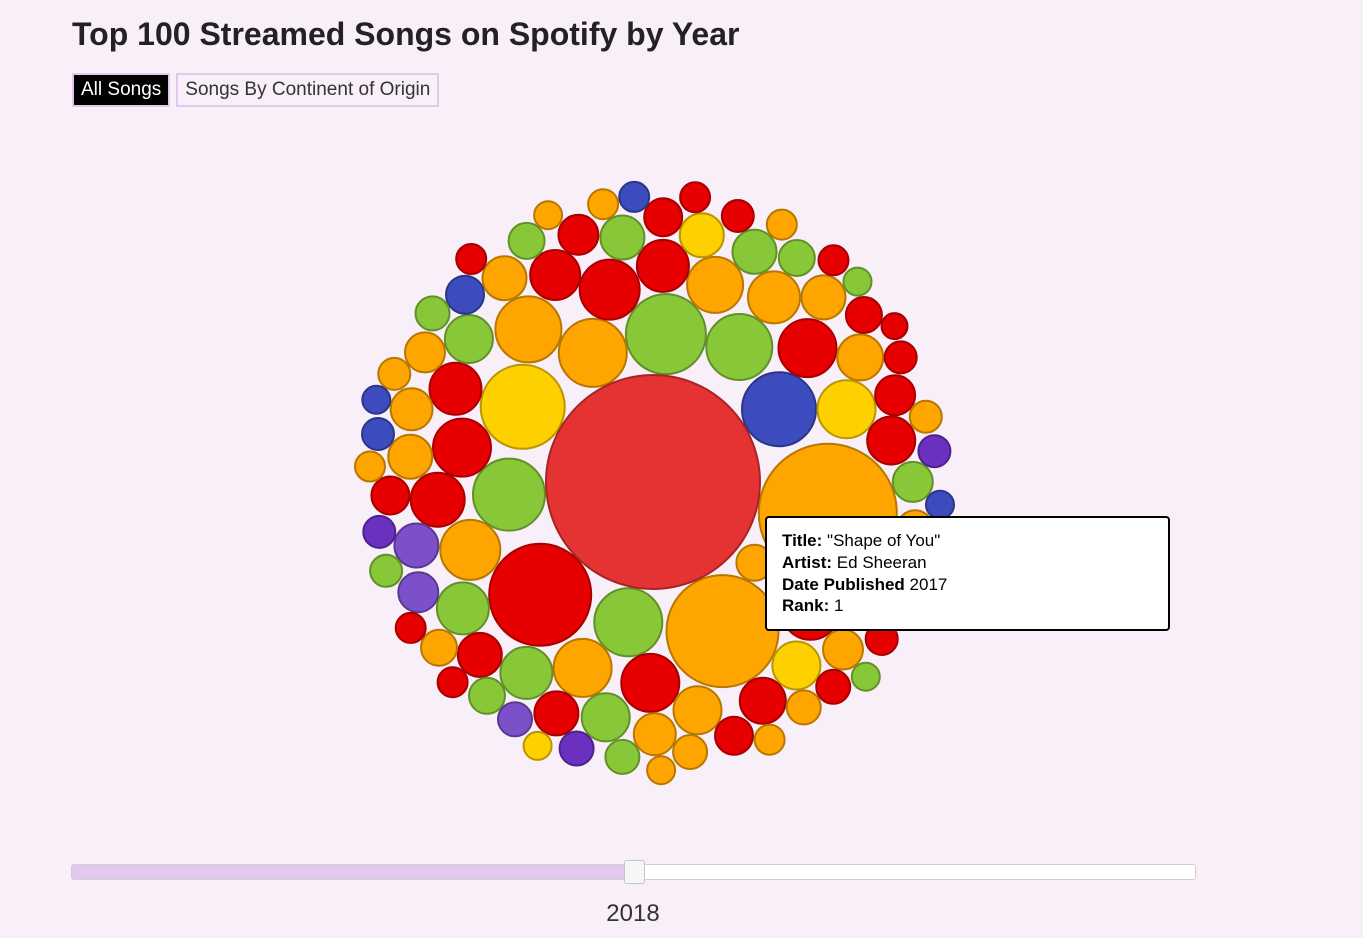  Describe the element at coordinates (843, 584) in the screenshot. I see `tooltip-date-label: Date Published` at that location.